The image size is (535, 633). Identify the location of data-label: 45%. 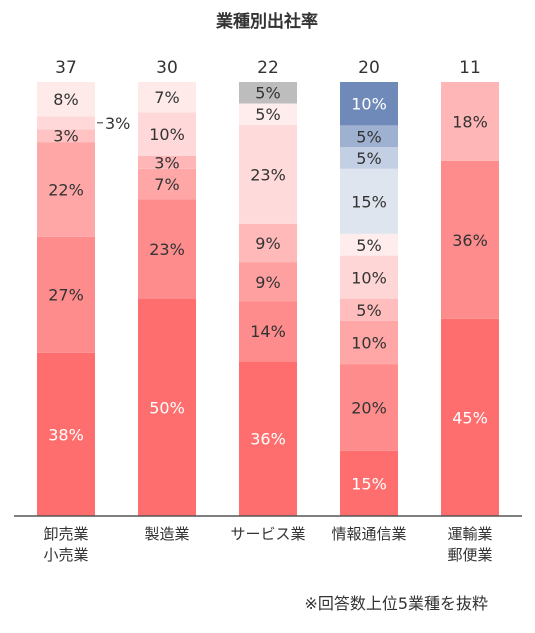
(470, 417).